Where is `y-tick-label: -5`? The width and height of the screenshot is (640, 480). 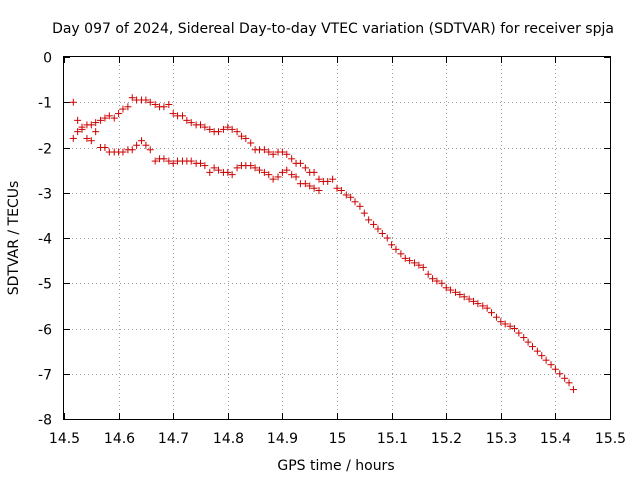 y-tick-label: -5 is located at coordinates (45, 285).